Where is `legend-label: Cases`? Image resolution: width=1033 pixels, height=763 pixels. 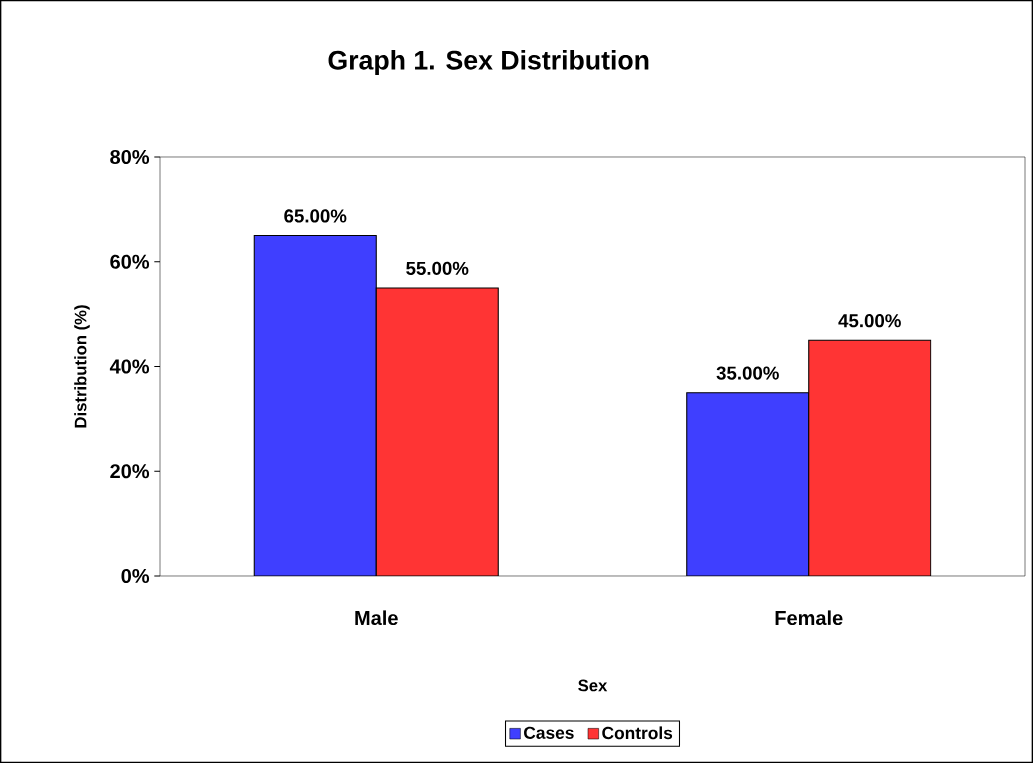 legend-label: Cases is located at coordinates (549, 732).